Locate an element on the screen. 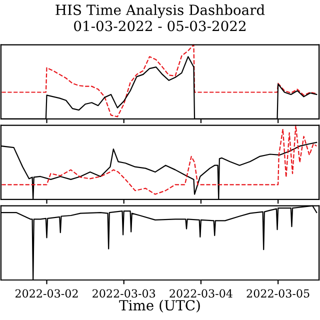 The height and width of the screenshot is (320, 320). chart-title: HIS Time Analysis Dashboard is located at coordinates (160, 11).